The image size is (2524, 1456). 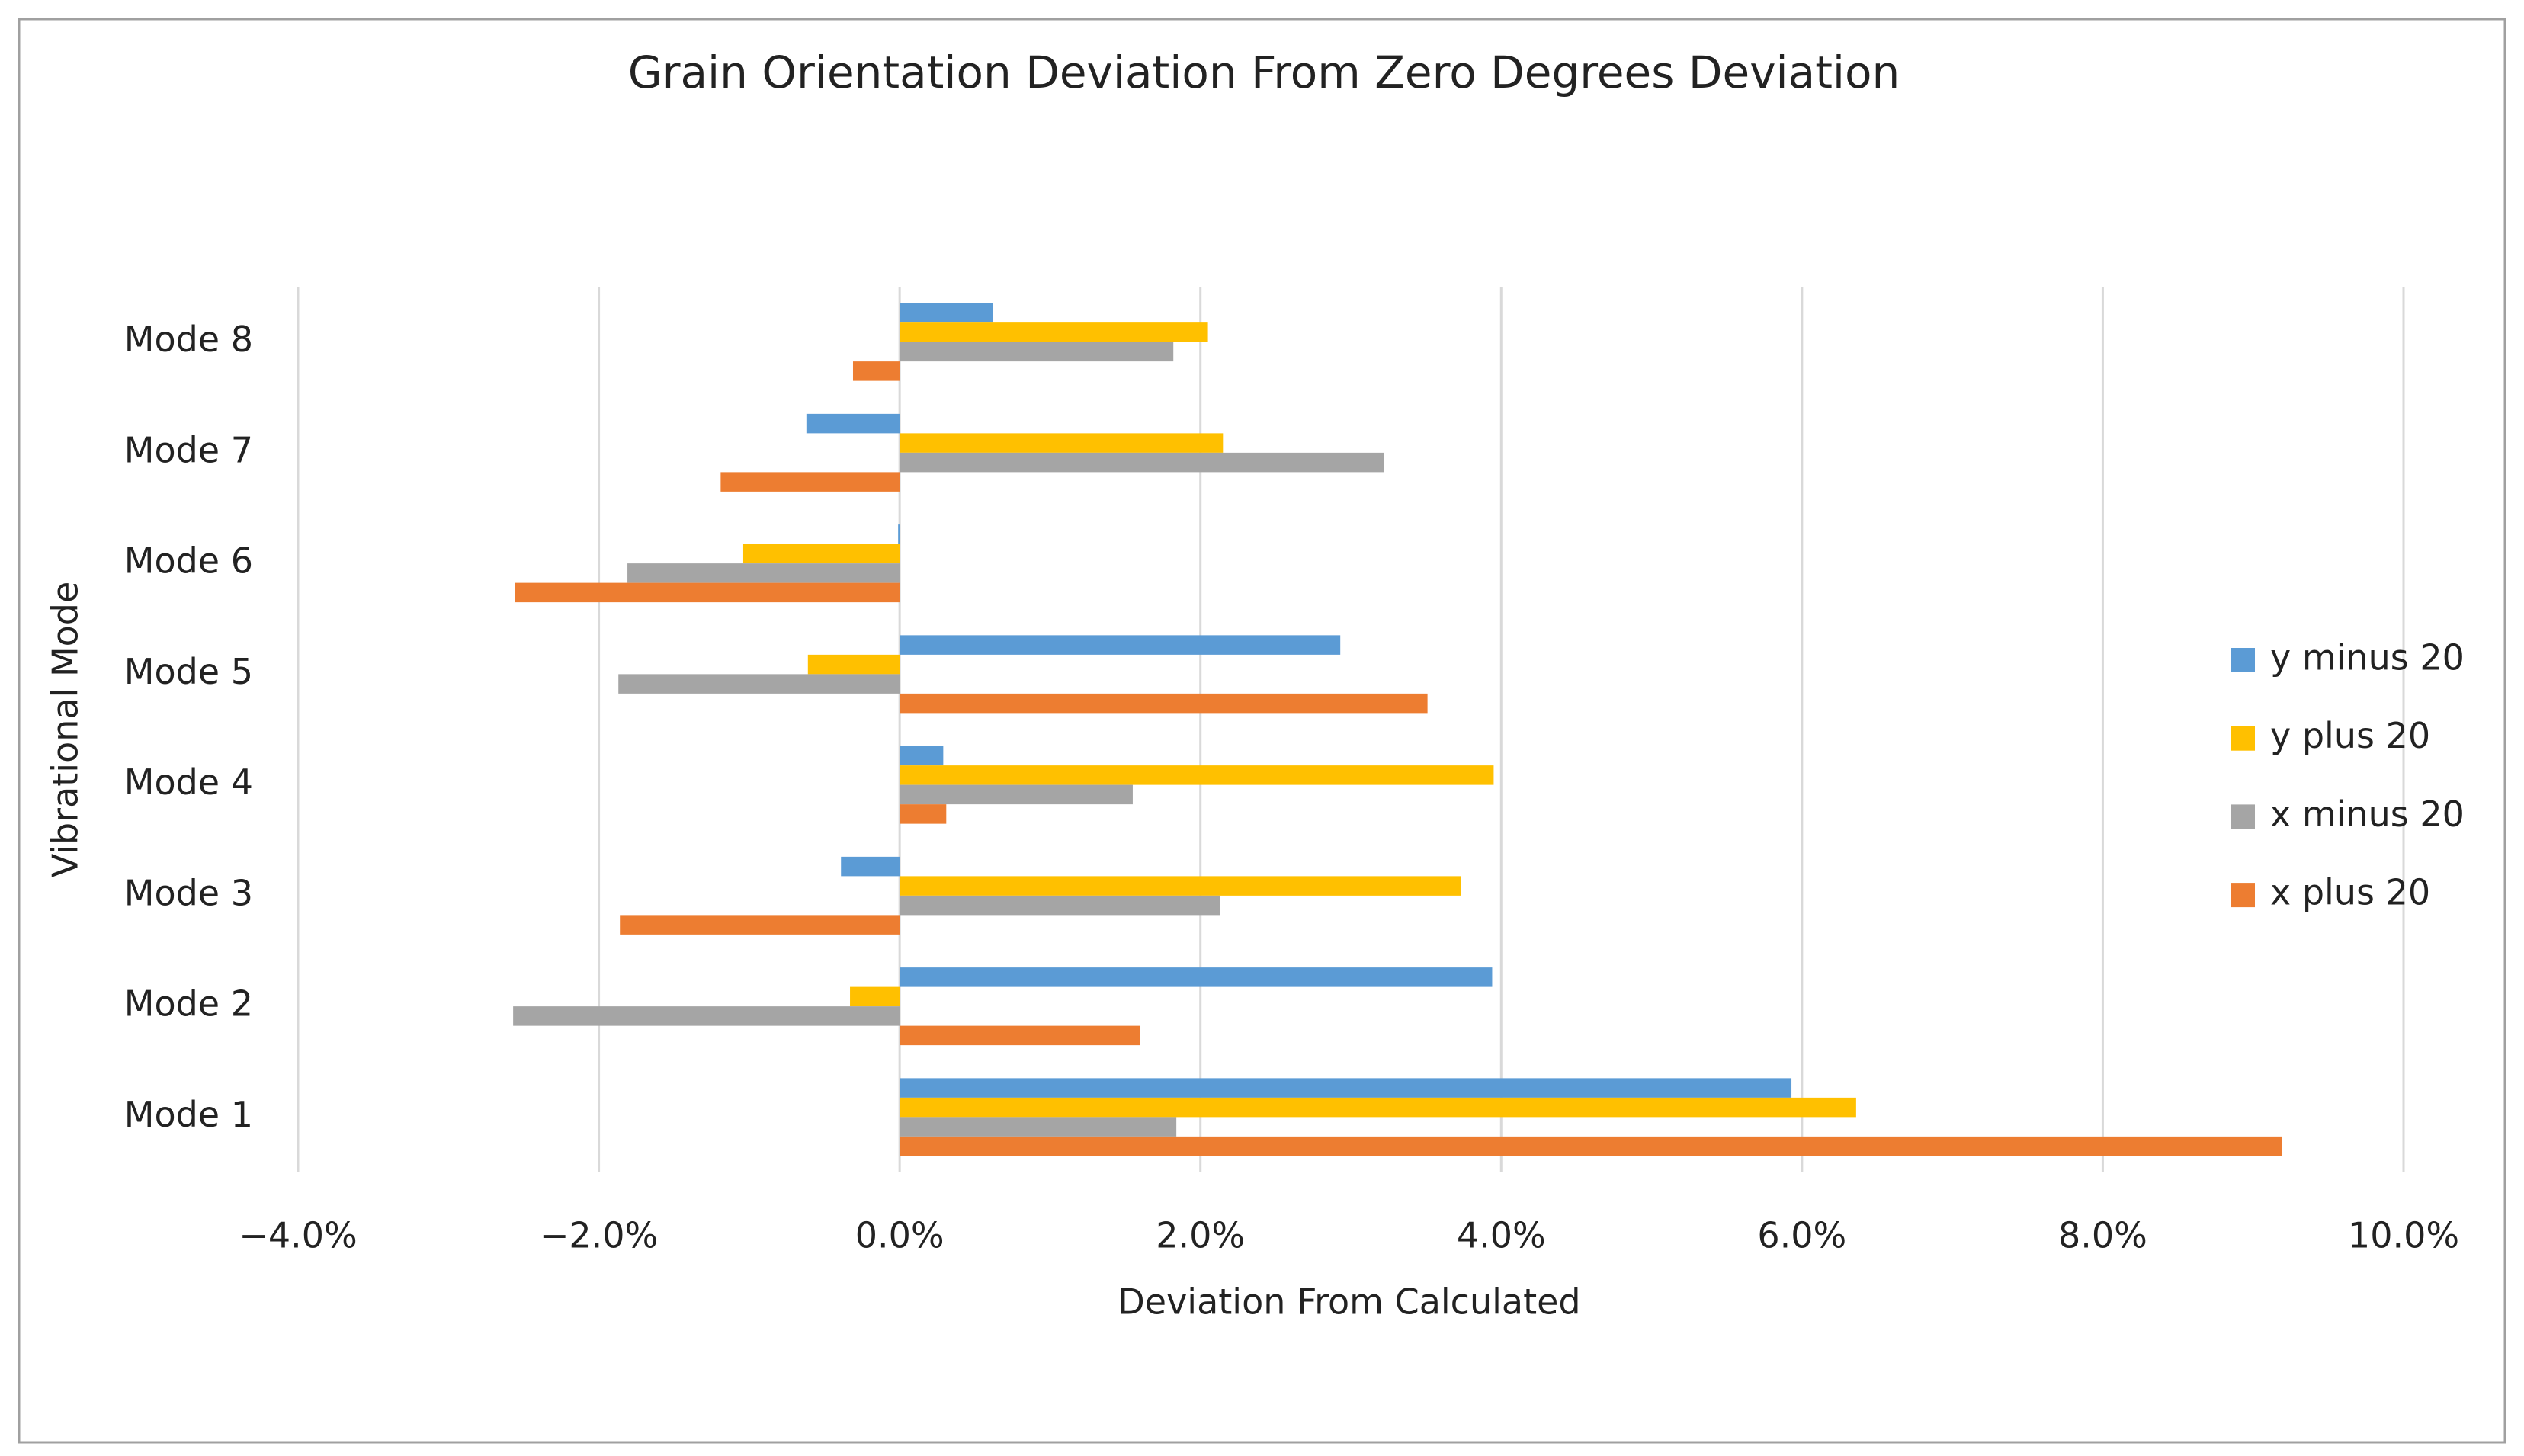 I want to click on legend-label: x minus 20, so click(x=2367, y=814).